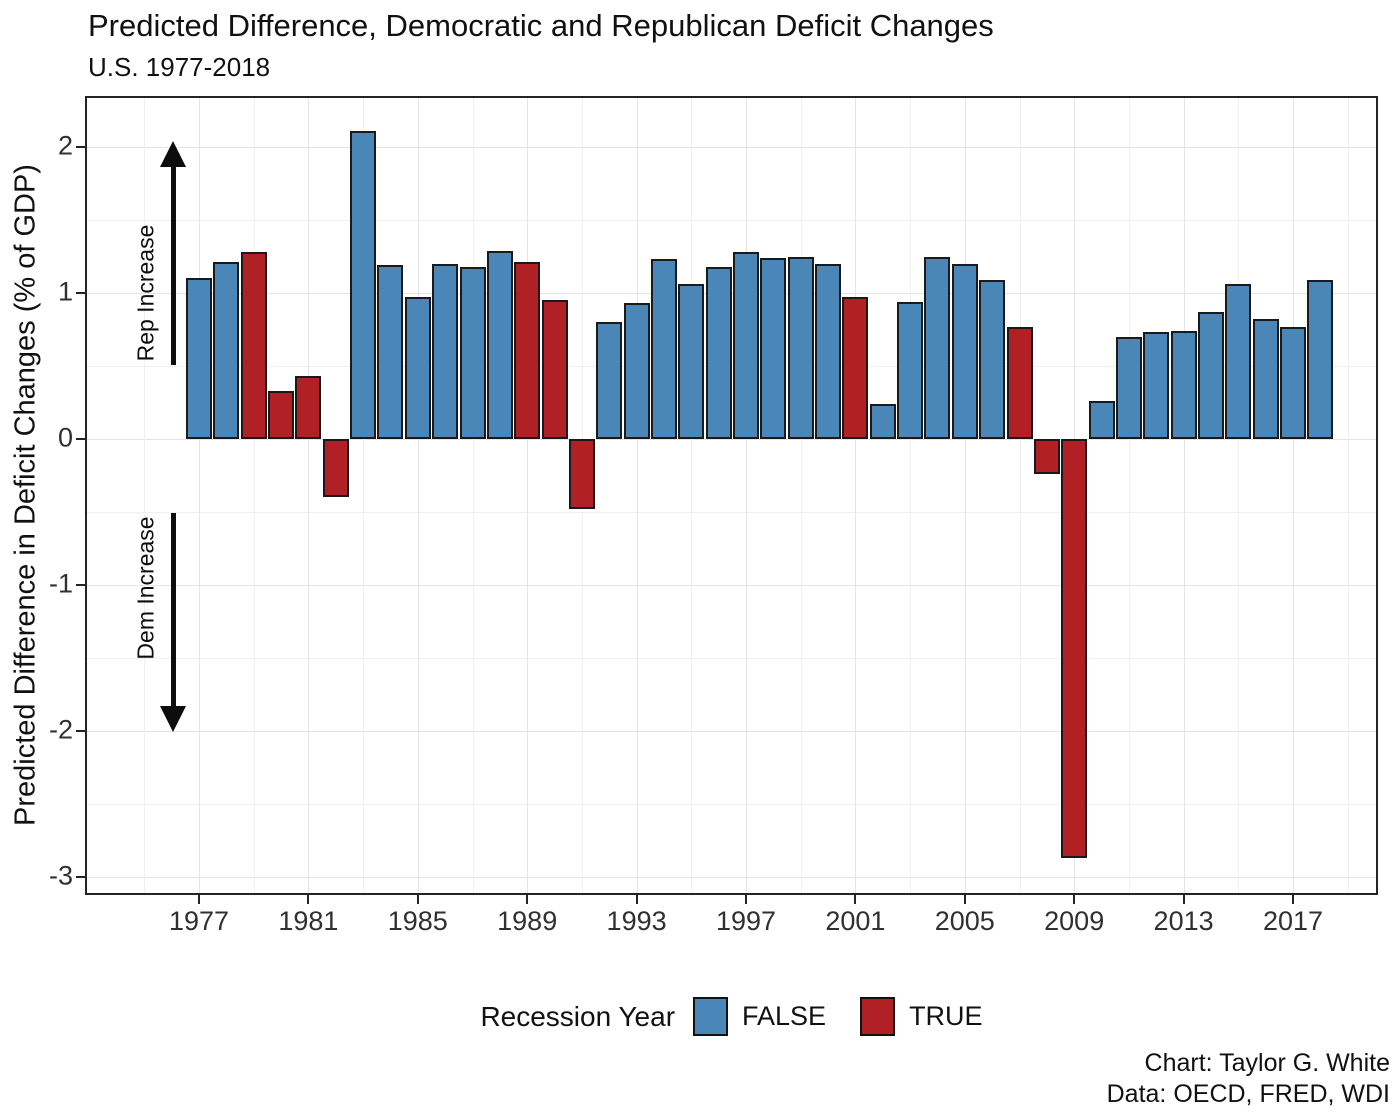 This screenshot has height=1120, width=1400. I want to click on bar-2014, so click(1210, 375).